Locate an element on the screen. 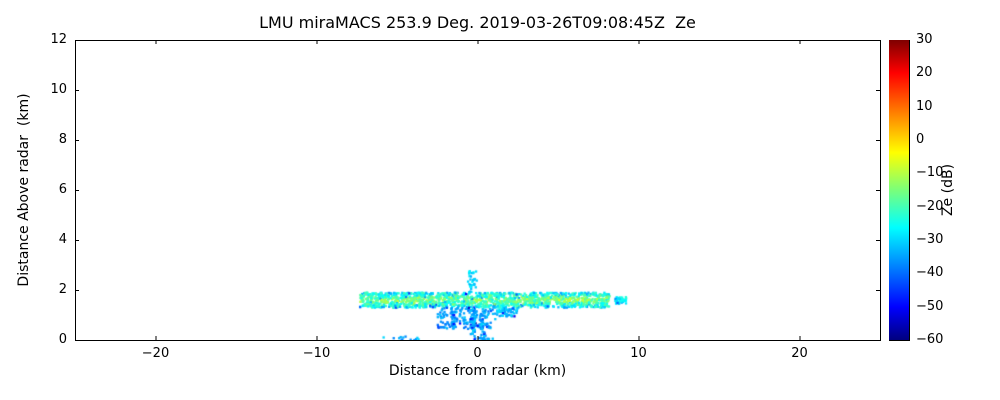  x-tick-label: 10 is located at coordinates (638, 353).